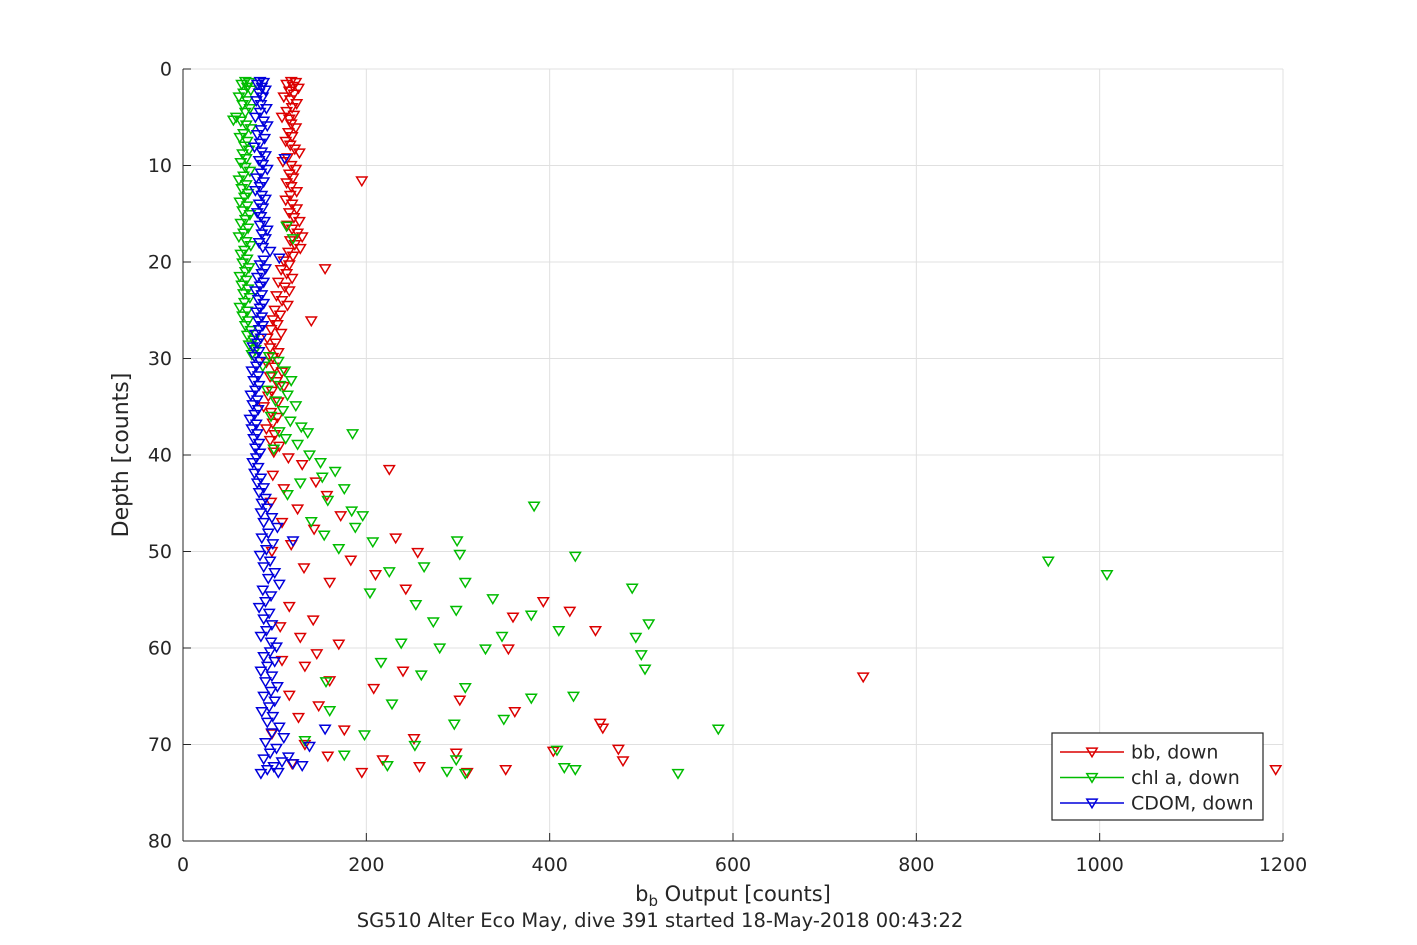 Image resolution: width=1417 pixels, height=945 pixels. Describe the element at coordinates (160, 359) in the screenshot. I see `y-tick-label: 30` at that location.